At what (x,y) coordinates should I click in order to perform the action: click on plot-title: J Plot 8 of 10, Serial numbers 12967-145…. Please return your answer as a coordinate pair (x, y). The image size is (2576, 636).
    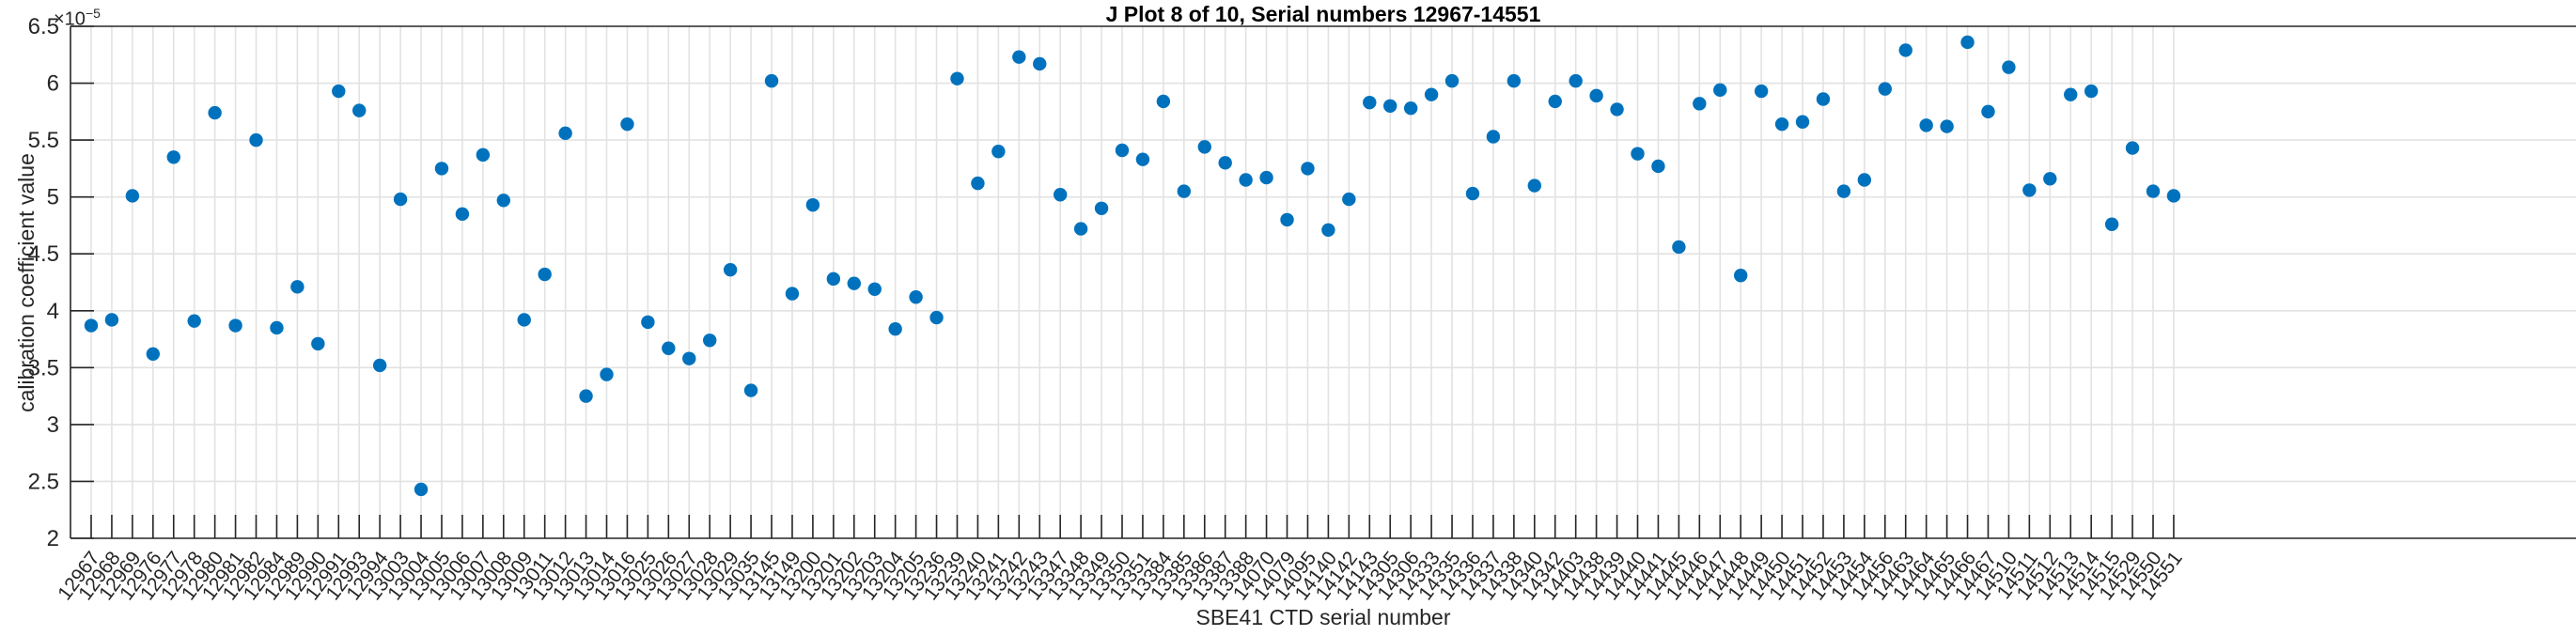
    Looking at the image, I should click on (1323, 14).